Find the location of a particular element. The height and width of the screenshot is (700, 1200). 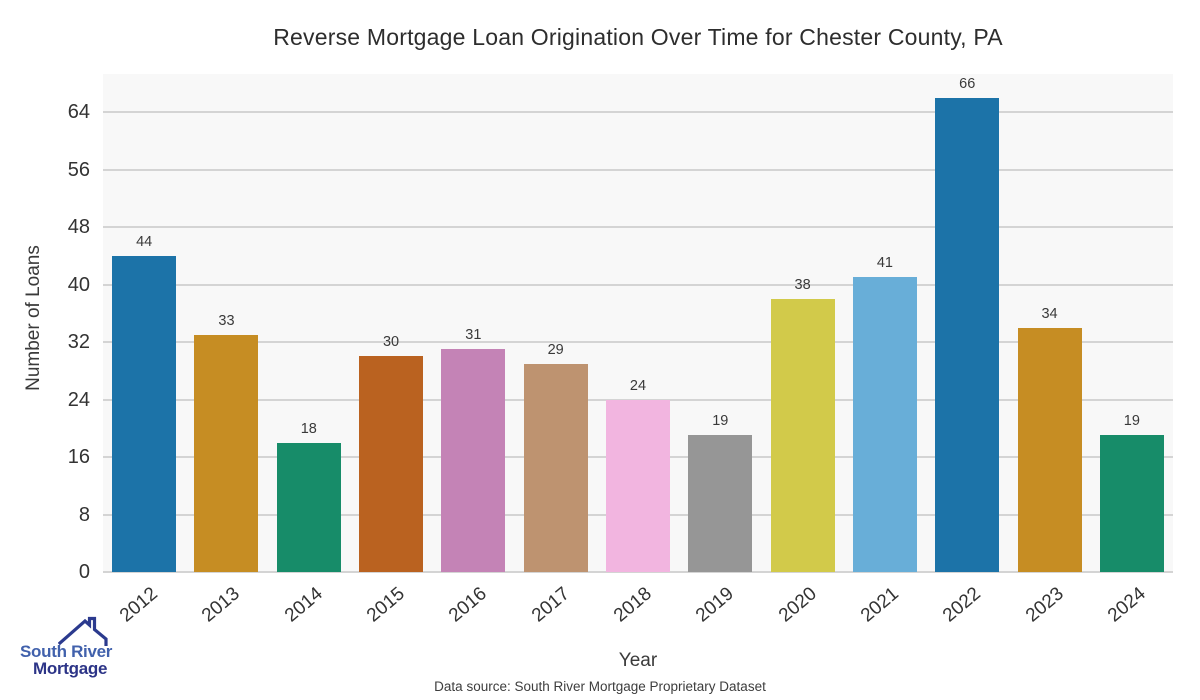

bar-2022 is located at coordinates (967, 334).